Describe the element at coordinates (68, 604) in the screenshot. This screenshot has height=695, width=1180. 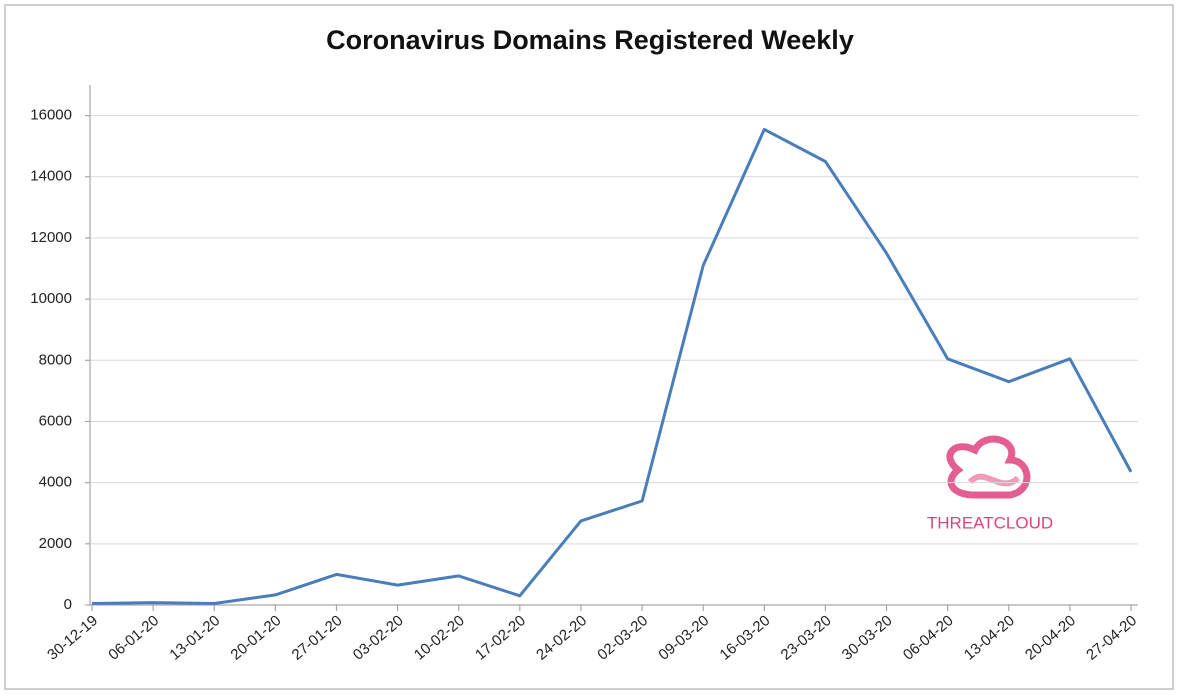
I see `y-tick-label: 0` at that location.